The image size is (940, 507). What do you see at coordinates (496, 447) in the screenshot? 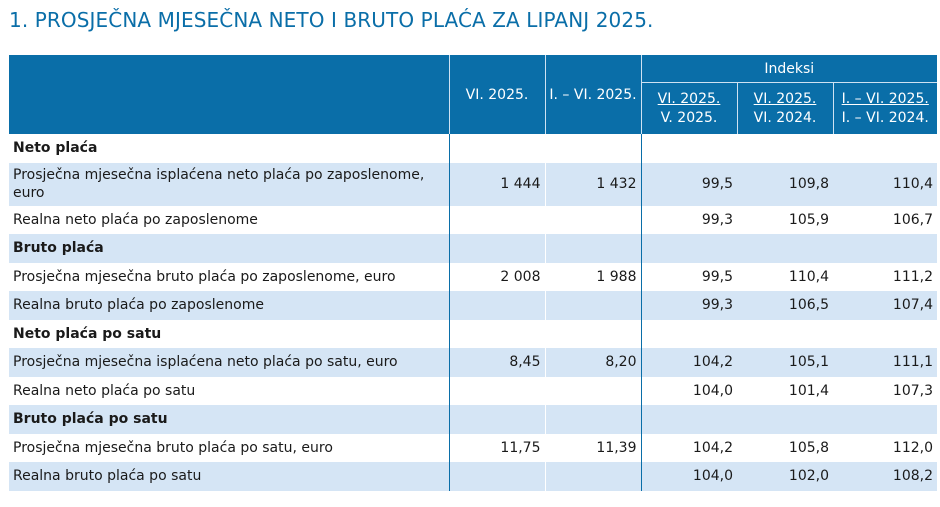
I see `cell-month: 11,75` at bounding box center [496, 447].